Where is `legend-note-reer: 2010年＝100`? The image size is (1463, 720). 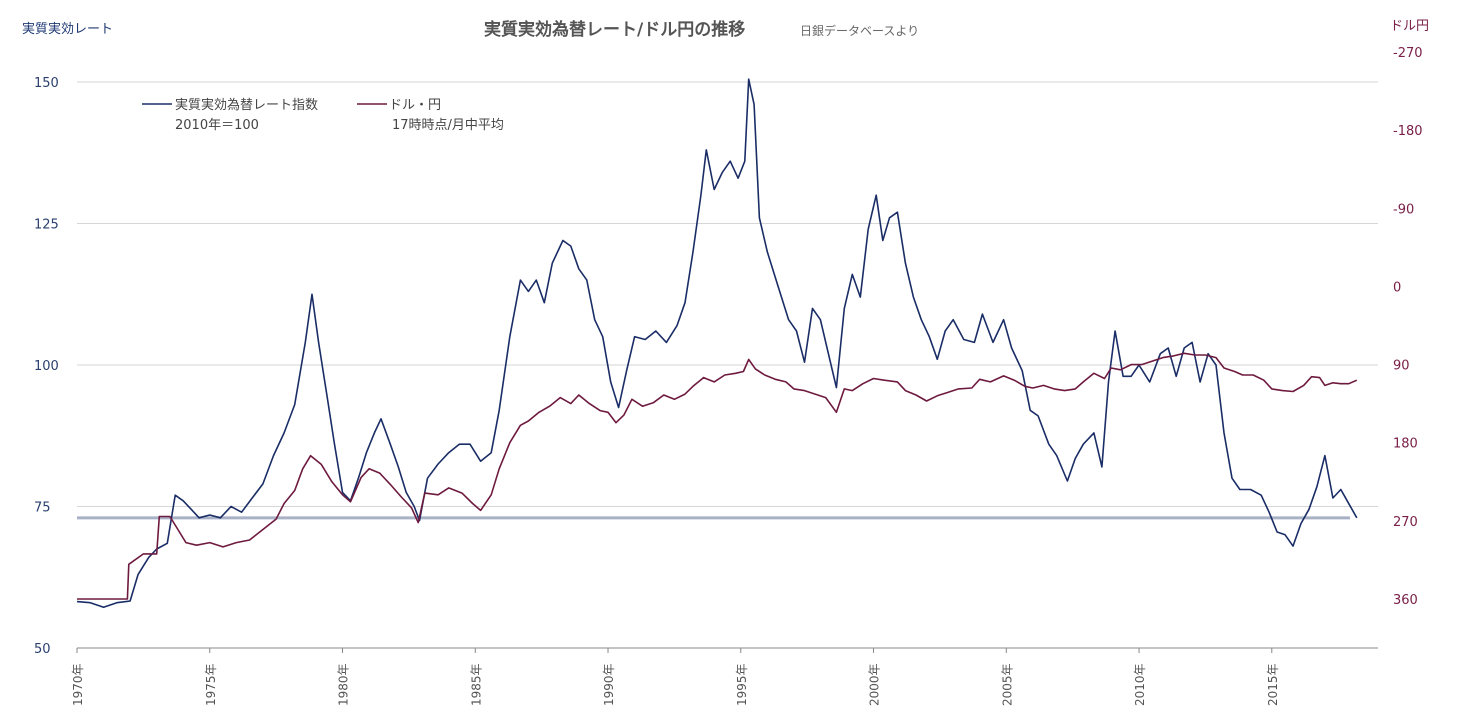
legend-note-reer: 2010年＝100 is located at coordinates (217, 125).